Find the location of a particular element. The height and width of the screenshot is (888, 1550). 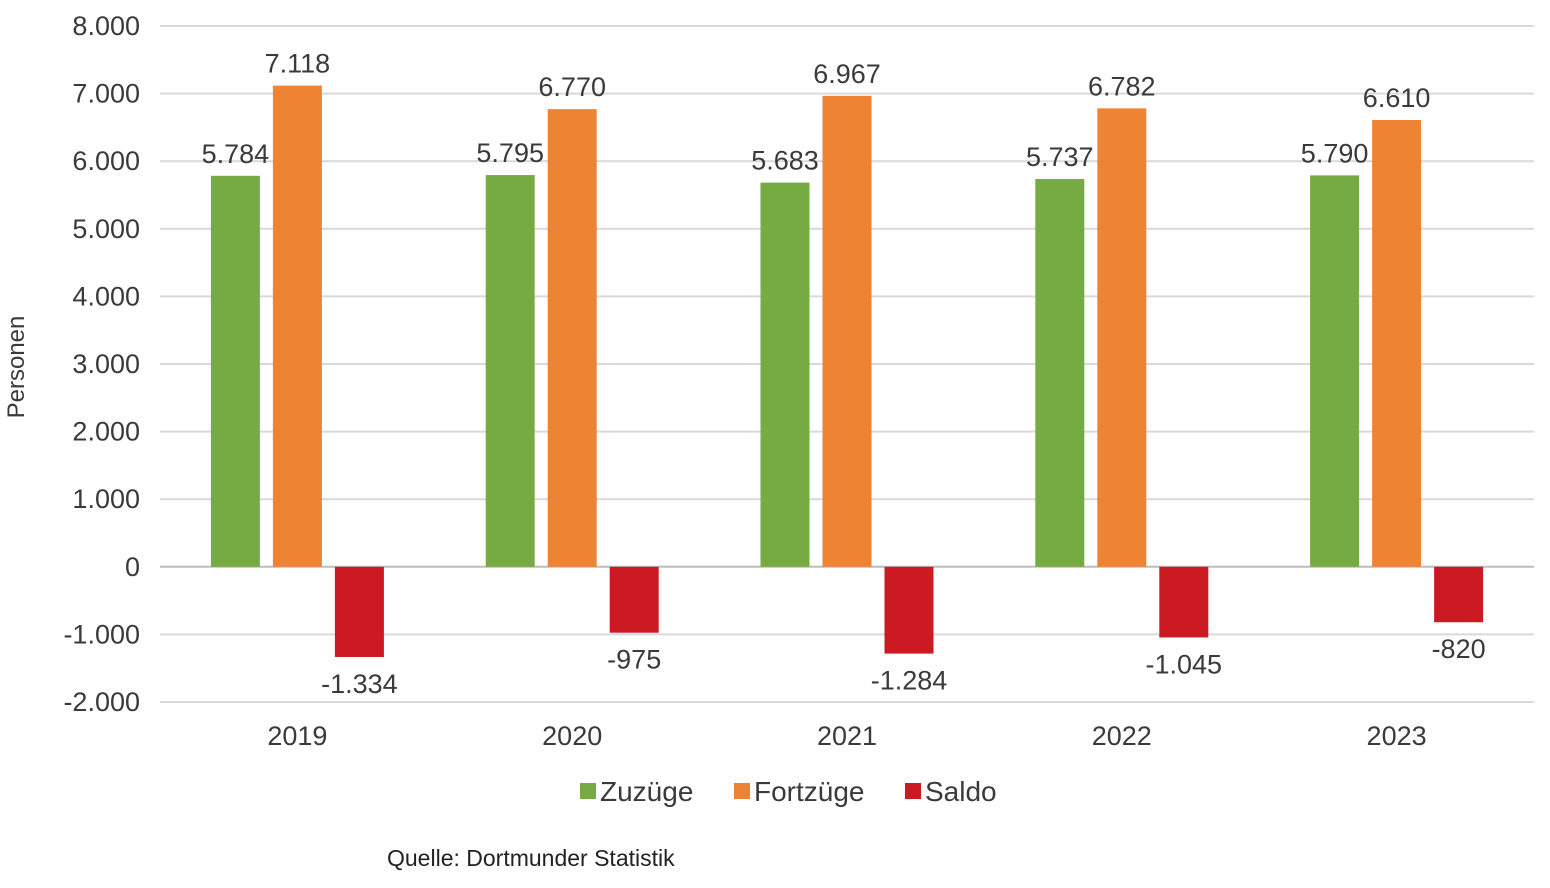

y-axis-label: Personen is located at coordinates (16, 367).